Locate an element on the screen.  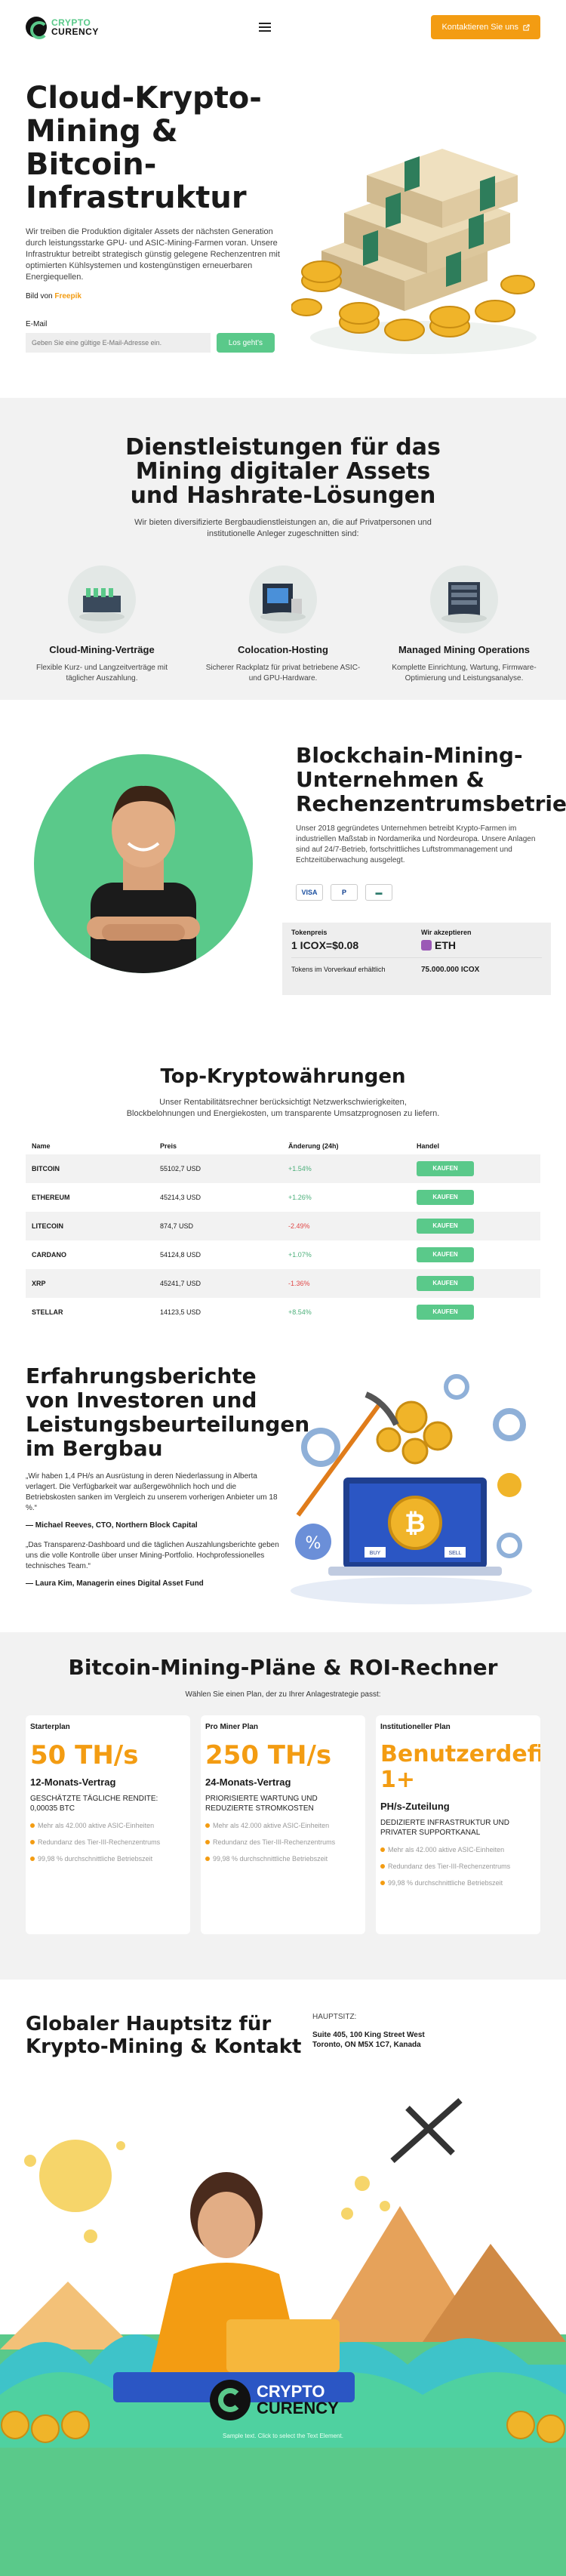
coin-change: +1.07% is located at coordinates (300, 1255).